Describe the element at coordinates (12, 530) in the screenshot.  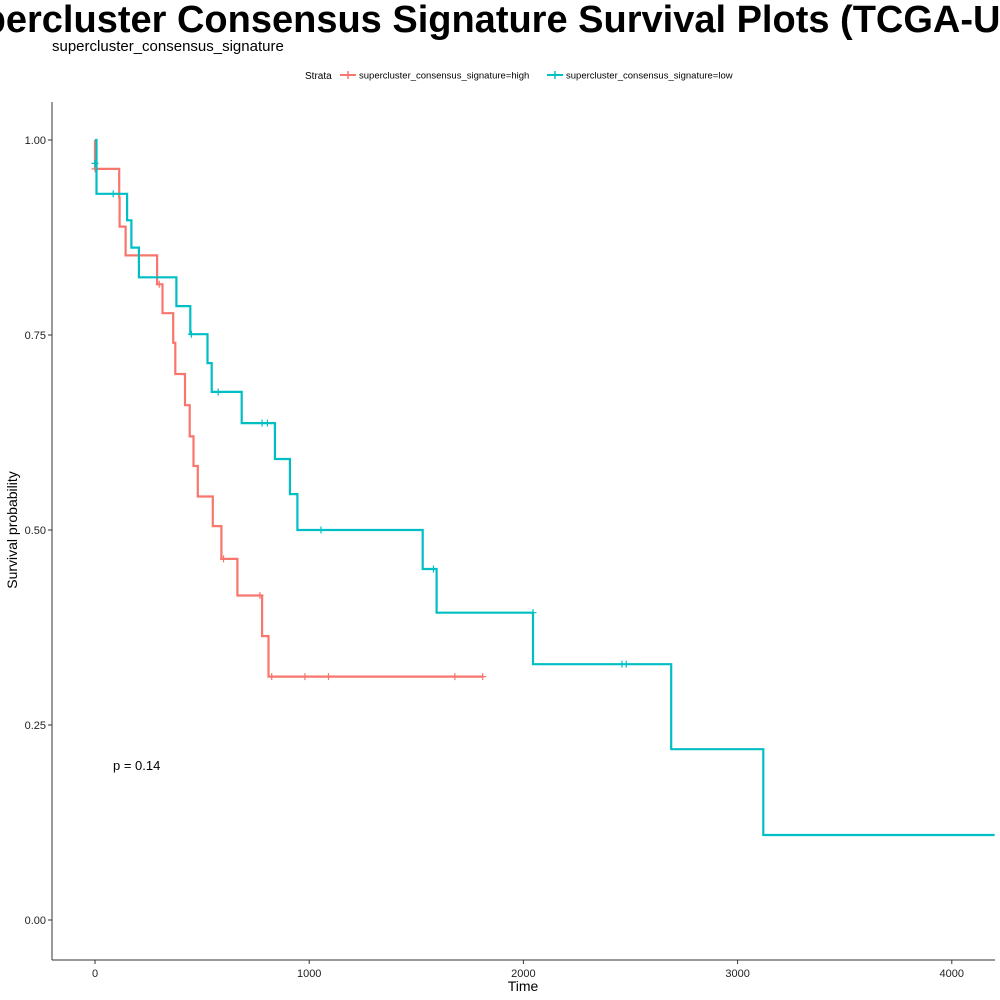
I see `y-axis-title: Survival probability` at that location.